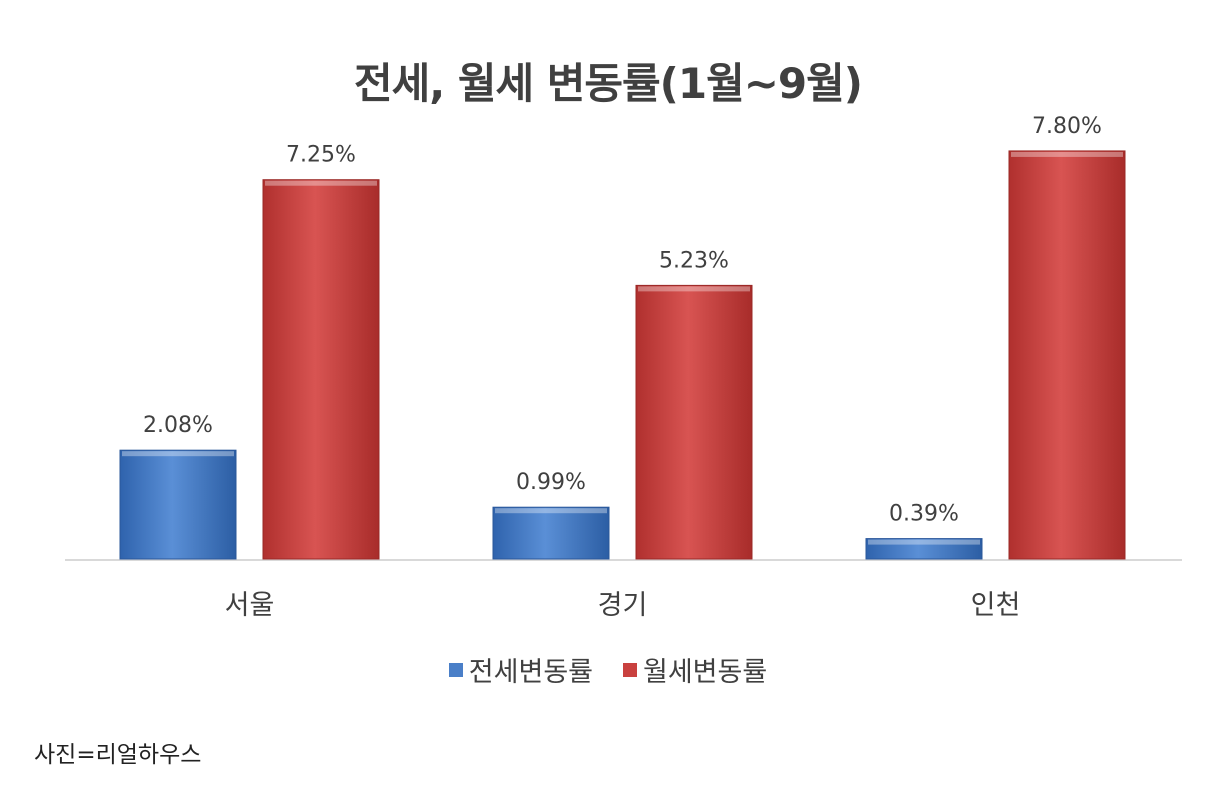 The image size is (1216, 785). Describe the element at coordinates (178, 425) in the screenshot. I see `data-label: 2.08%` at that location.